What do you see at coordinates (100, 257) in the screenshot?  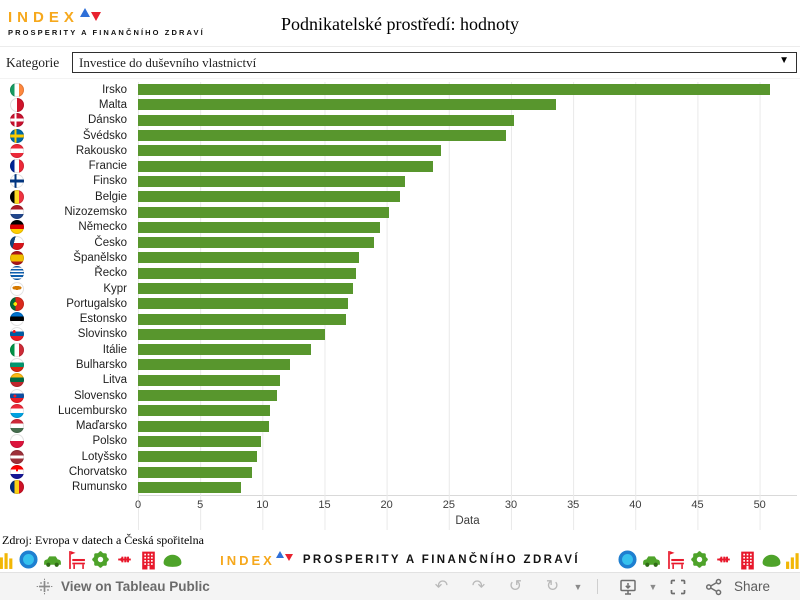 I see `country-label: Španělsko` at bounding box center [100, 257].